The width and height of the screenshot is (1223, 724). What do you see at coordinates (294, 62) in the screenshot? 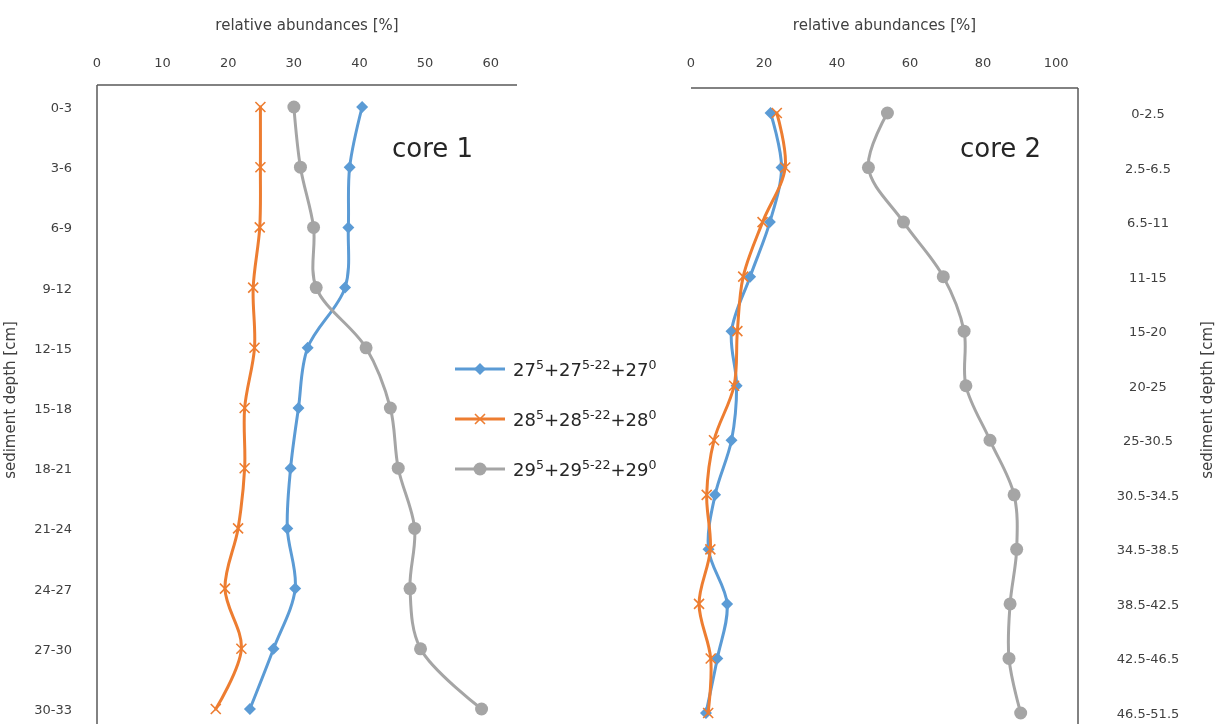
I see `x-tick-label: 30` at bounding box center [294, 62].